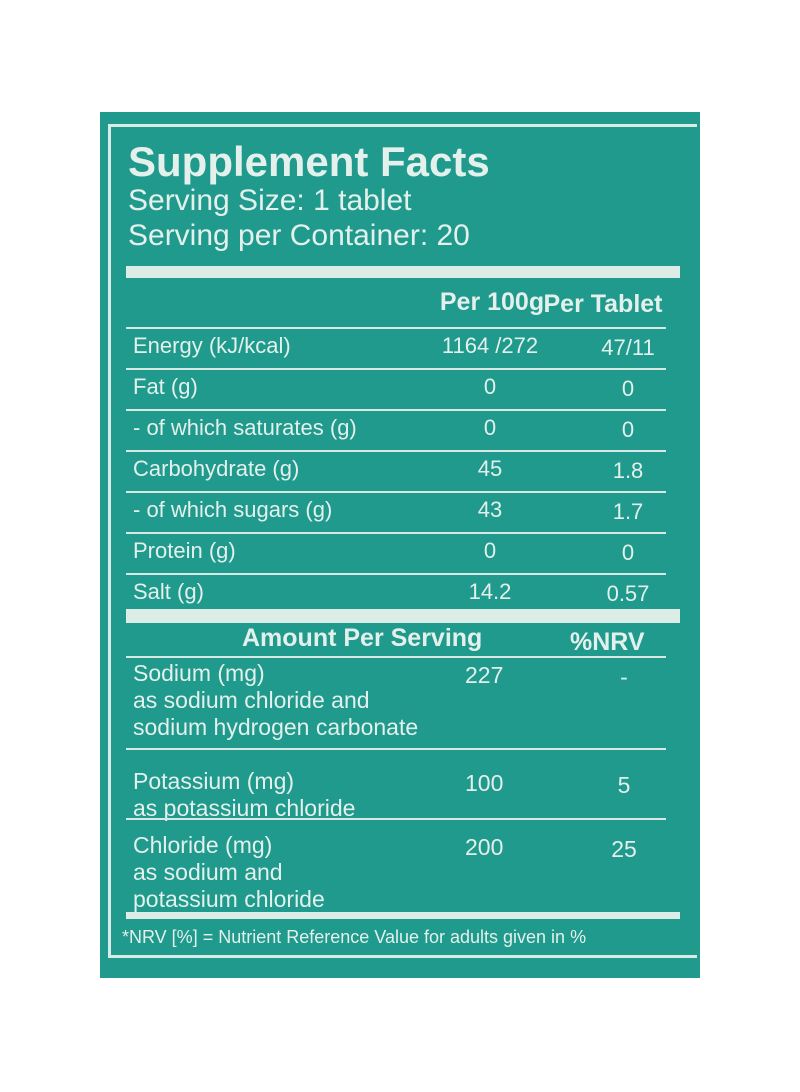 This screenshot has height=1092, width=800. I want to click on amount-value: 227, so click(484, 675).